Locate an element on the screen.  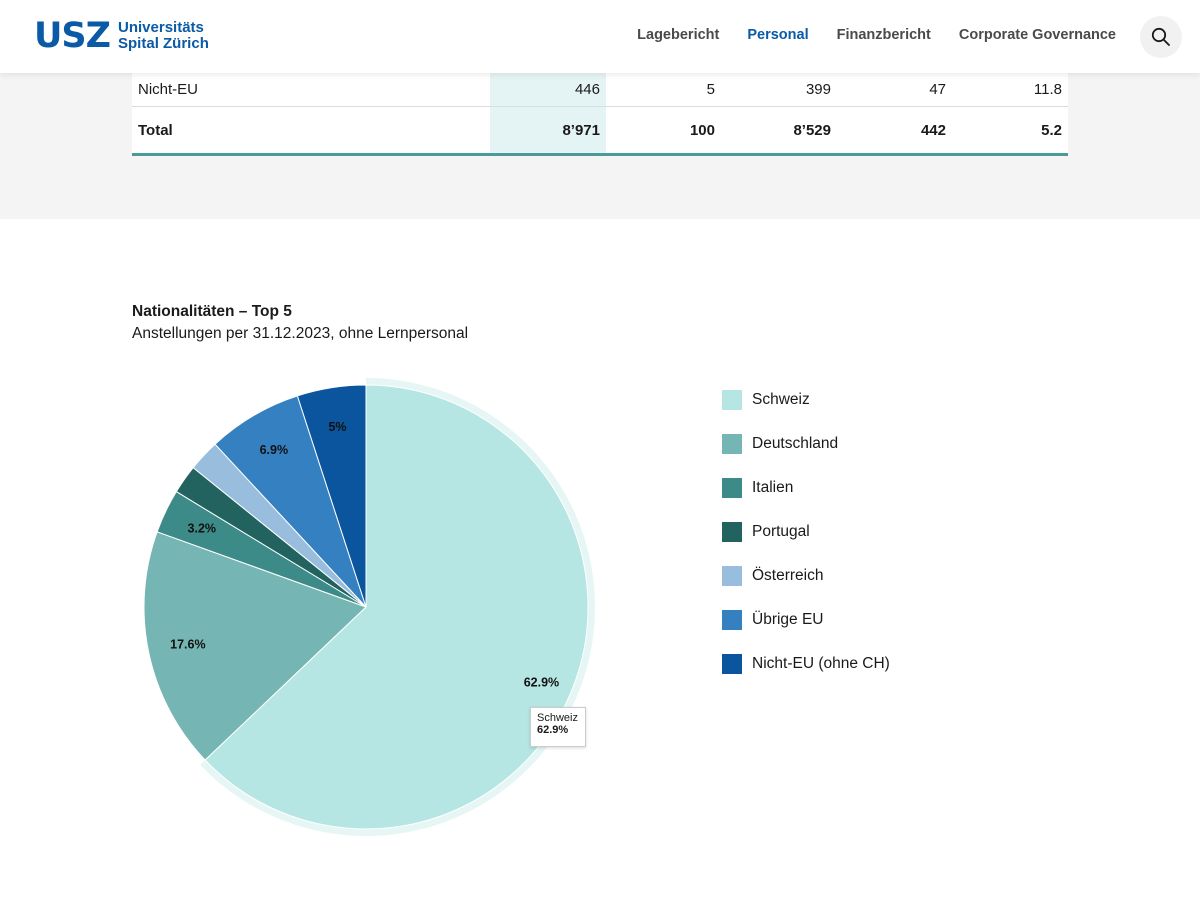
legend-label: Schweiz is located at coordinates (781, 399).